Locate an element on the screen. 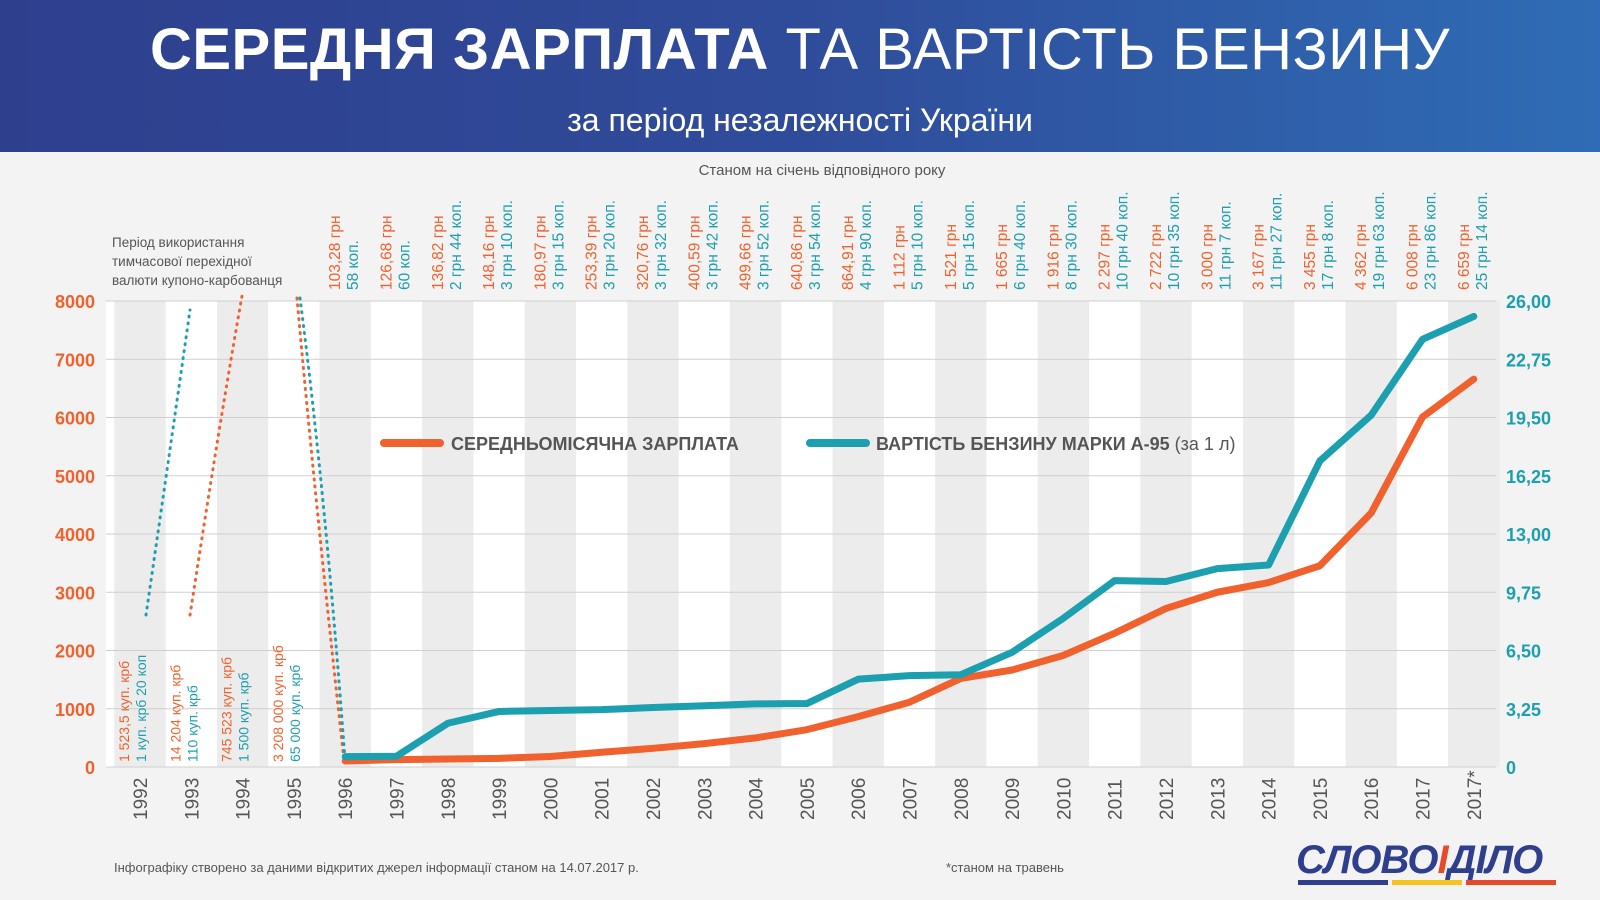 The image size is (1600, 900). title-bold: СЕРЕДНЯ ЗАРПЛАТА is located at coordinates (459, 49).